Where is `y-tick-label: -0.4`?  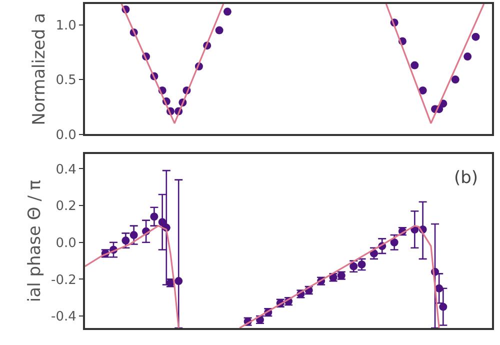 y-tick-label: -0.4 is located at coordinates (63, 317).